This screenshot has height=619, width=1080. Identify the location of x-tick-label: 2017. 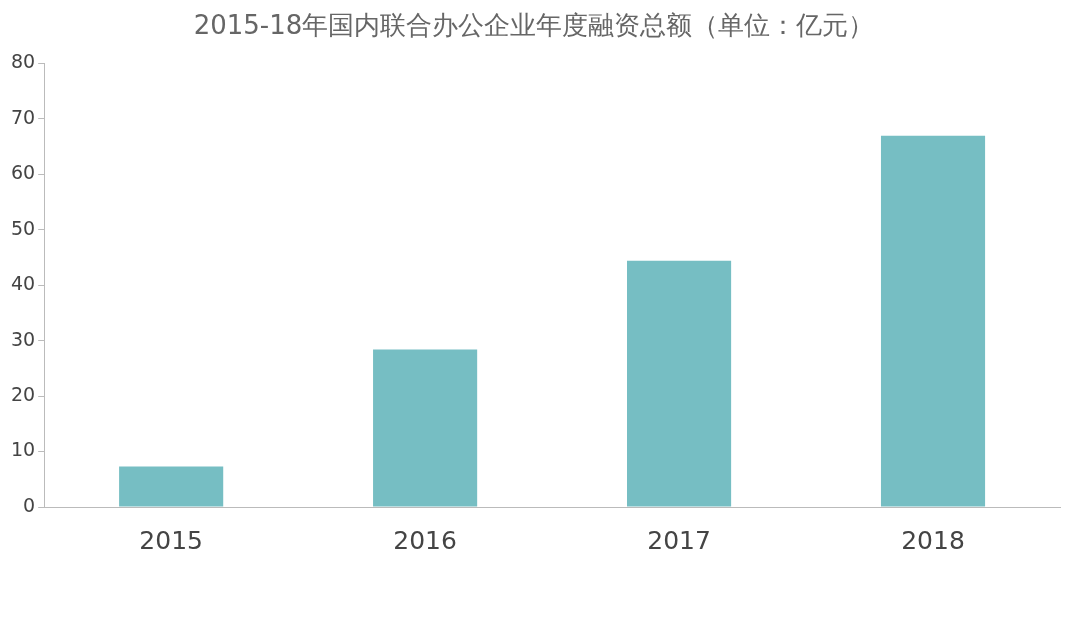
(679, 540).